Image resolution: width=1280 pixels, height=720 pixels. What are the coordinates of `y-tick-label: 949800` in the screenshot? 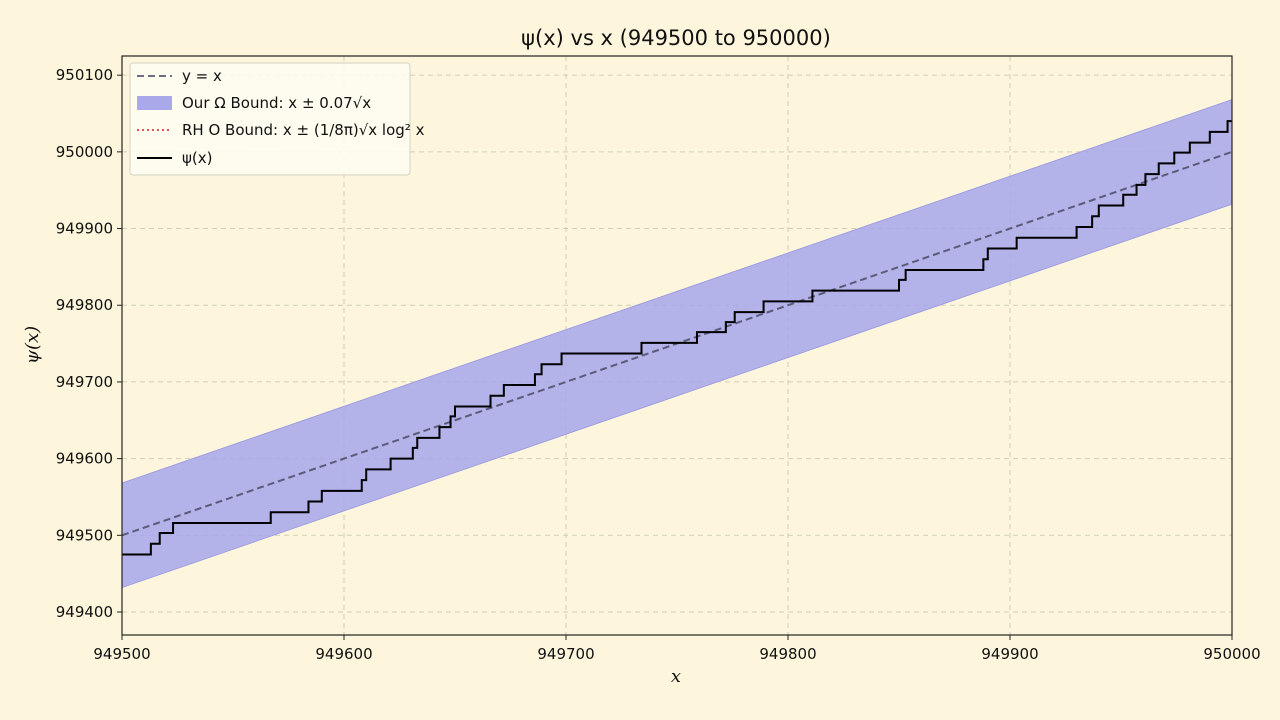 It's located at (84, 305).